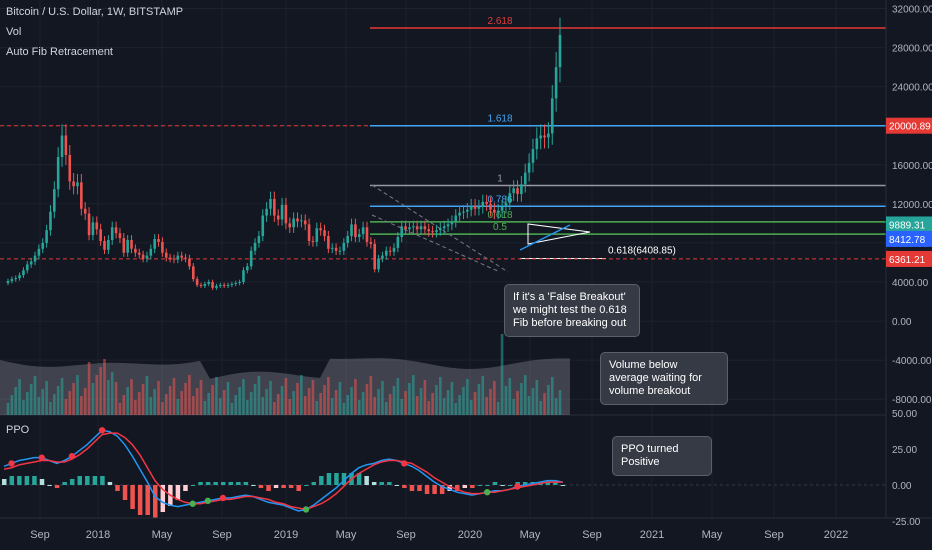  What do you see at coordinates (907, 240) in the screenshot?
I see `price-tag-label-2: 8412.78` at bounding box center [907, 240].